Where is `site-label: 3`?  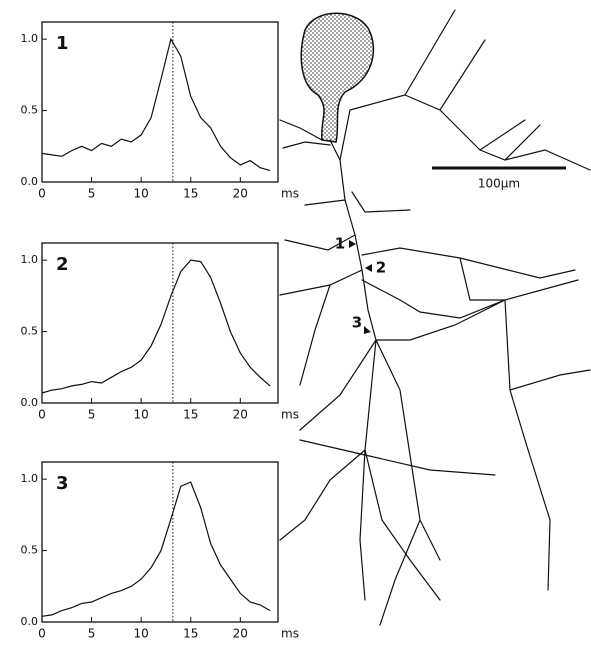 site-label: 3 is located at coordinates (357, 323).